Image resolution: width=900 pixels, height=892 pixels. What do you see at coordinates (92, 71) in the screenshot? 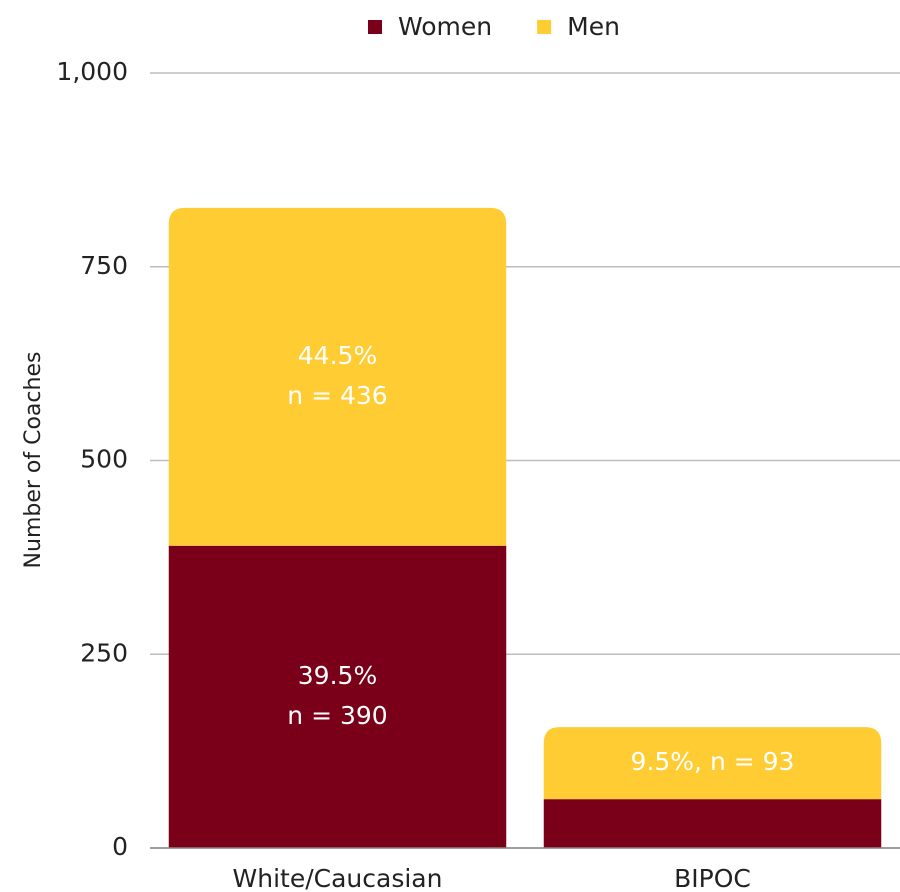
I see `y-tick-label: 1,000` at bounding box center [92, 71].